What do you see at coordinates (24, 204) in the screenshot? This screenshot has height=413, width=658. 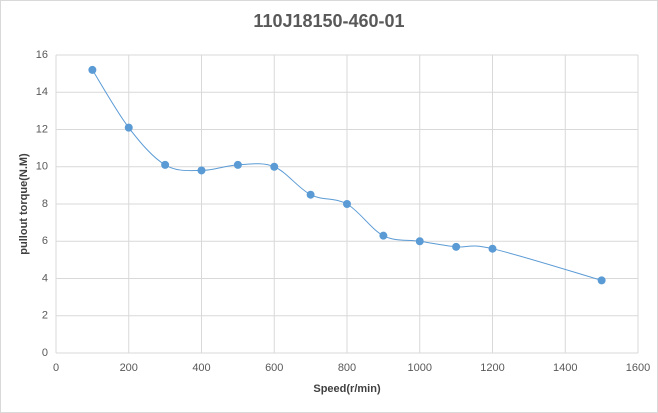 I see `y-axis-label: pullout torque(N.M)` at bounding box center [24, 204].